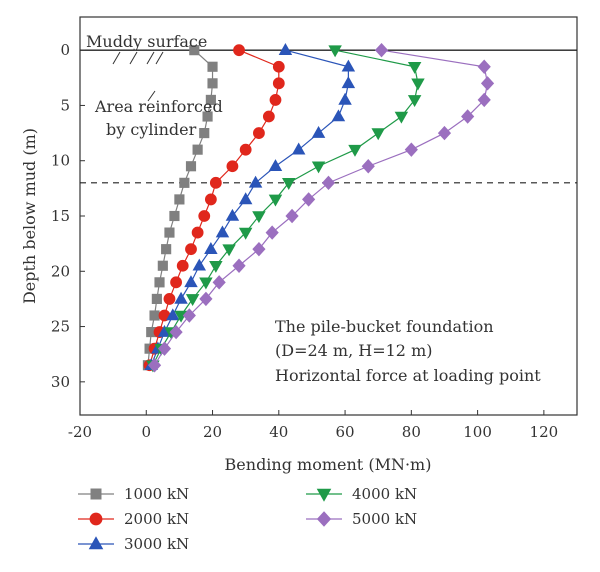  Describe the element at coordinates (60, 327) in the screenshot. I see `y-tick-label: 25` at that location.